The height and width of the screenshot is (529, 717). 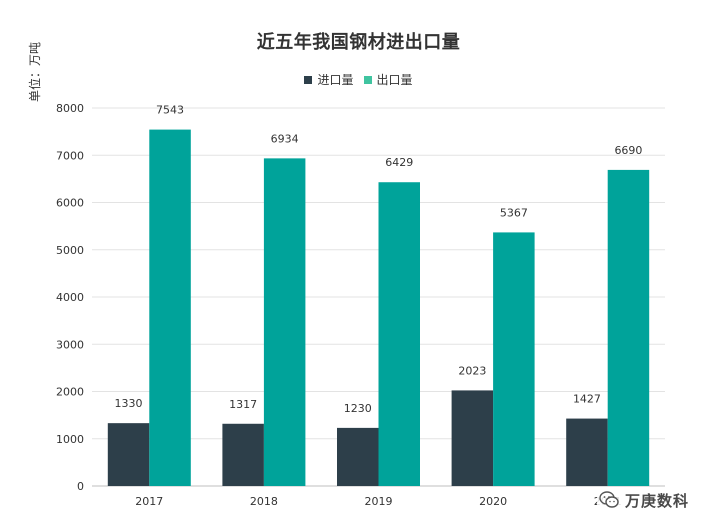 I want to click on x-tick-label: 2019, so click(x=379, y=501).